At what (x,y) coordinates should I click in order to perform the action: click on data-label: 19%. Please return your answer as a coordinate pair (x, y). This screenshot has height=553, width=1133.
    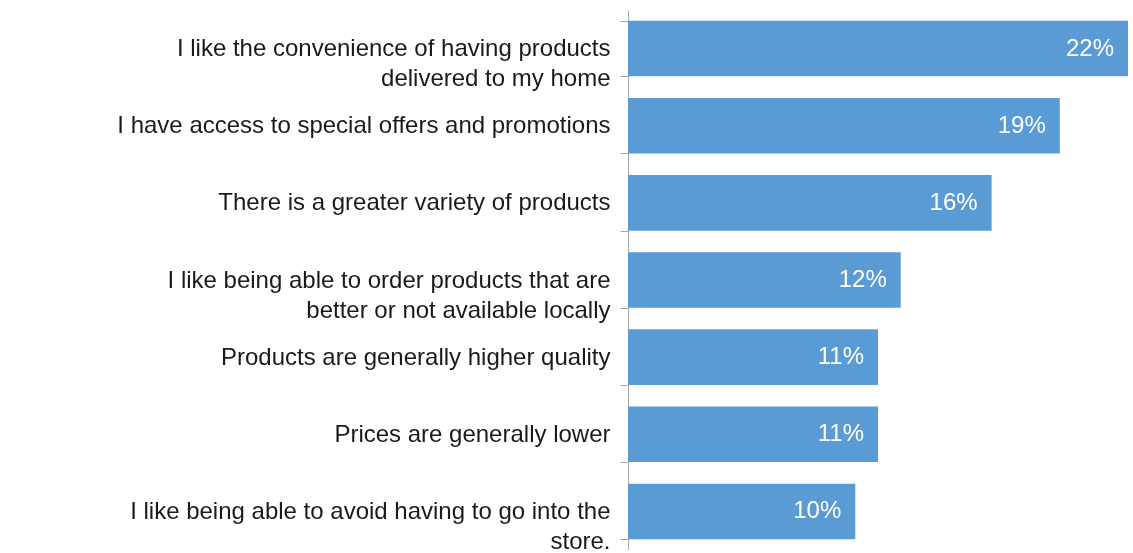
    Looking at the image, I should click on (1021, 124).